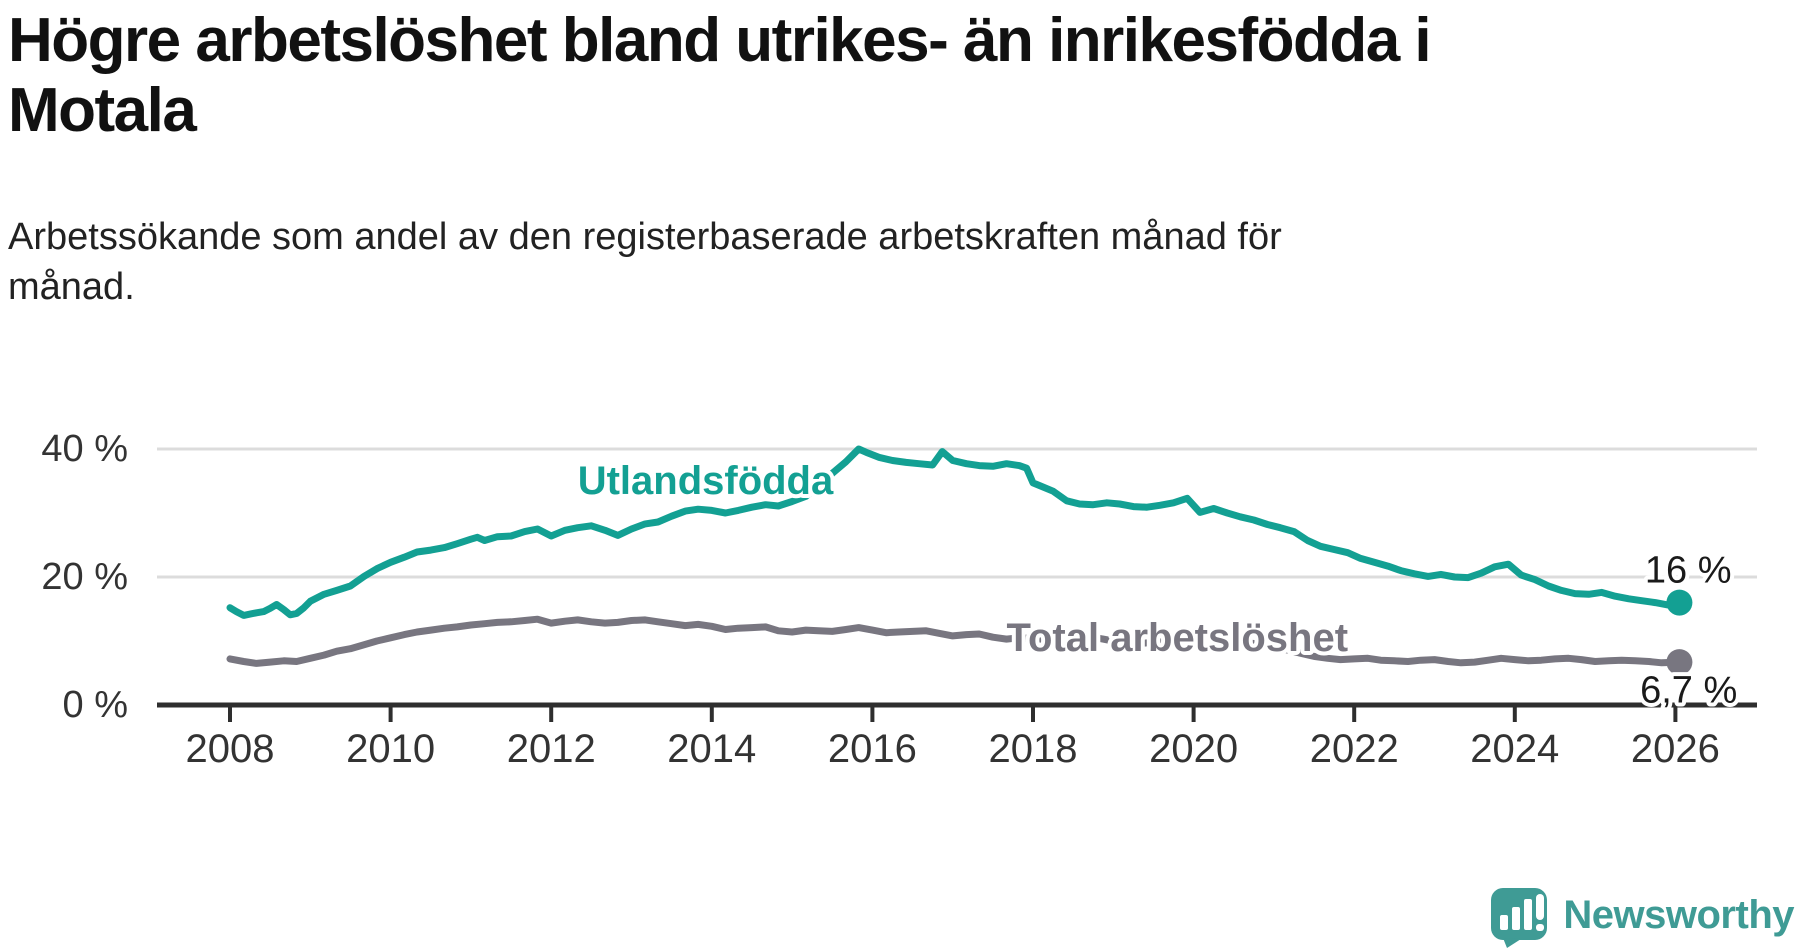 The width and height of the screenshot is (1800, 948). Describe the element at coordinates (1512, 943) in the screenshot. I see `logo-bubble-tail` at that location.